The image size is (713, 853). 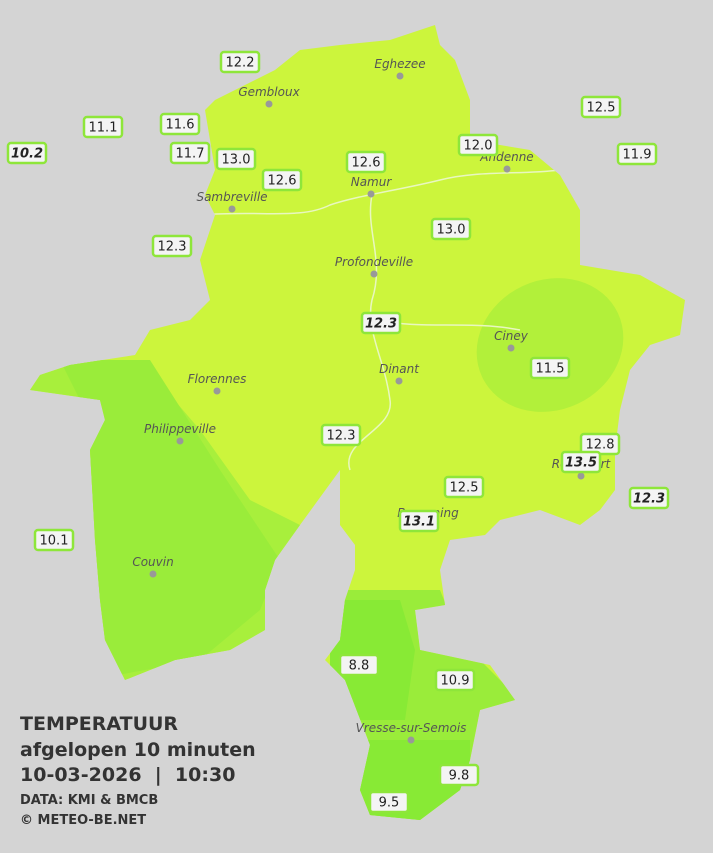 I want to click on station-value: 11.6, so click(x=180, y=125).